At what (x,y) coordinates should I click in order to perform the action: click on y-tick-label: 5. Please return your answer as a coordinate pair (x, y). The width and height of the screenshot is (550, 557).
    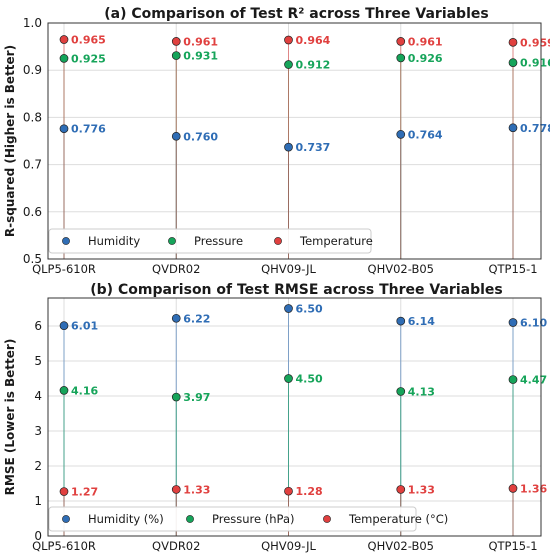
    Looking at the image, I should click on (38, 361).